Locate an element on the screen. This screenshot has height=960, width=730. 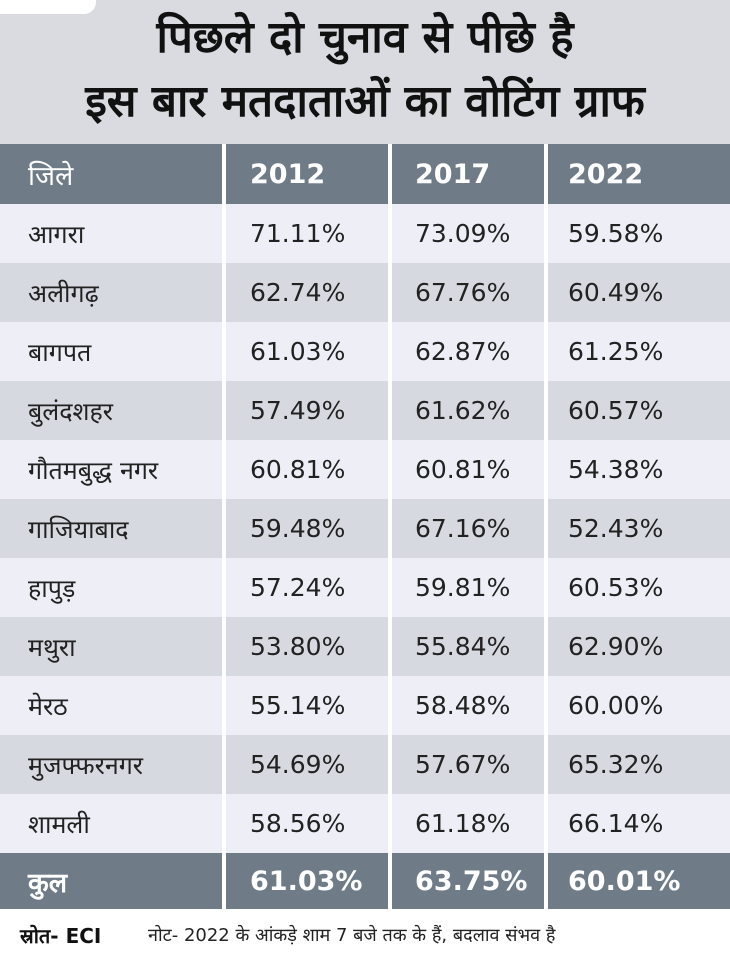
turnout-cell: 60.53% is located at coordinates (616, 587).